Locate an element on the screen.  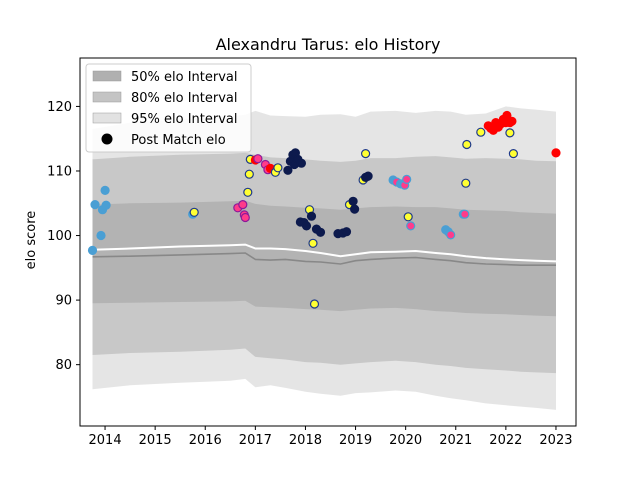
x-tick-label: 2018 is located at coordinates (305, 440).